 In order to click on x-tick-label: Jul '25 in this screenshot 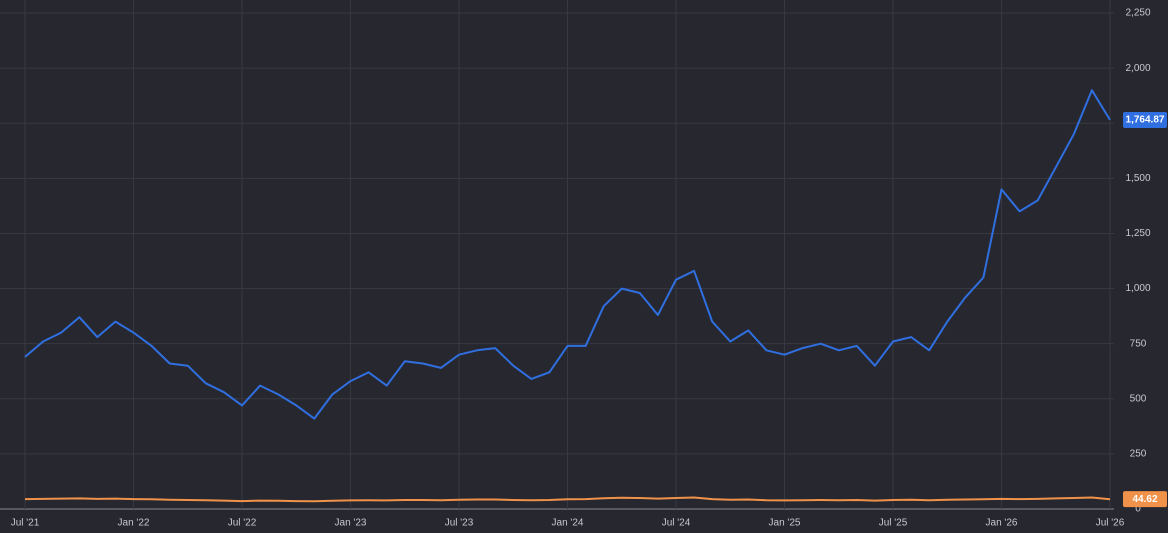, I will do `click(893, 523)`.